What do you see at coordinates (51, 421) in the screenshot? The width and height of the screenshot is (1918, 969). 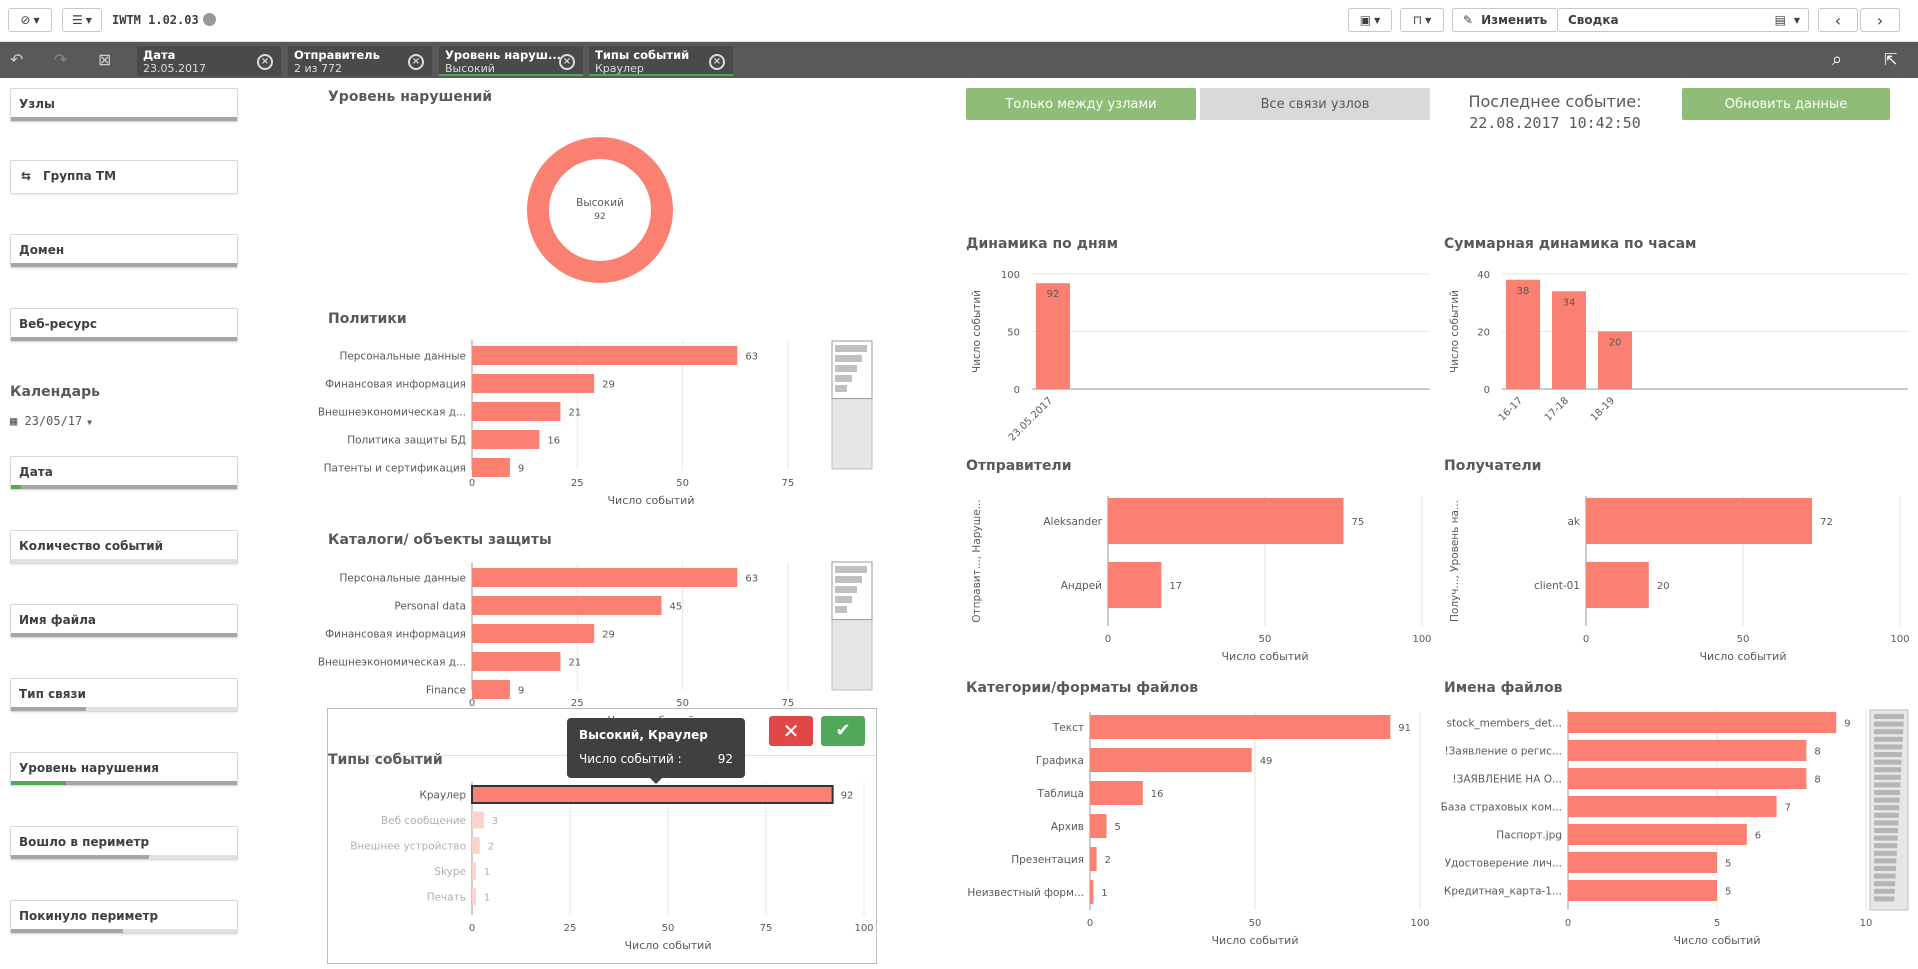 I see `calendar-picker: ▦ 23/05/17 ▼` at bounding box center [51, 421].